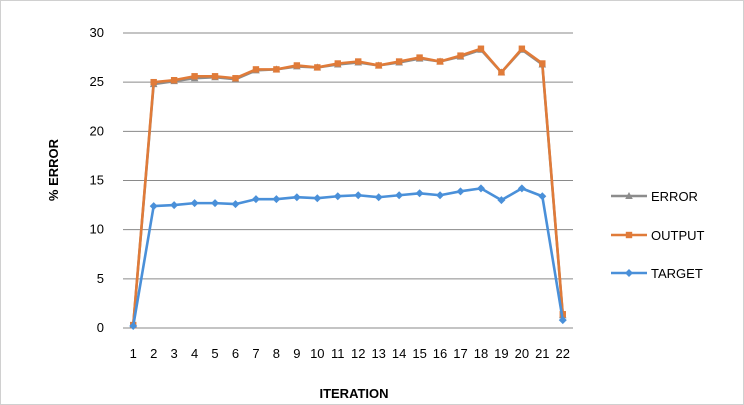 This screenshot has width=744, height=405. What do you see at coordinates (214, 353) in the screenshot?
I see `x-tick-label: 5` at bounding box center [214, 353].